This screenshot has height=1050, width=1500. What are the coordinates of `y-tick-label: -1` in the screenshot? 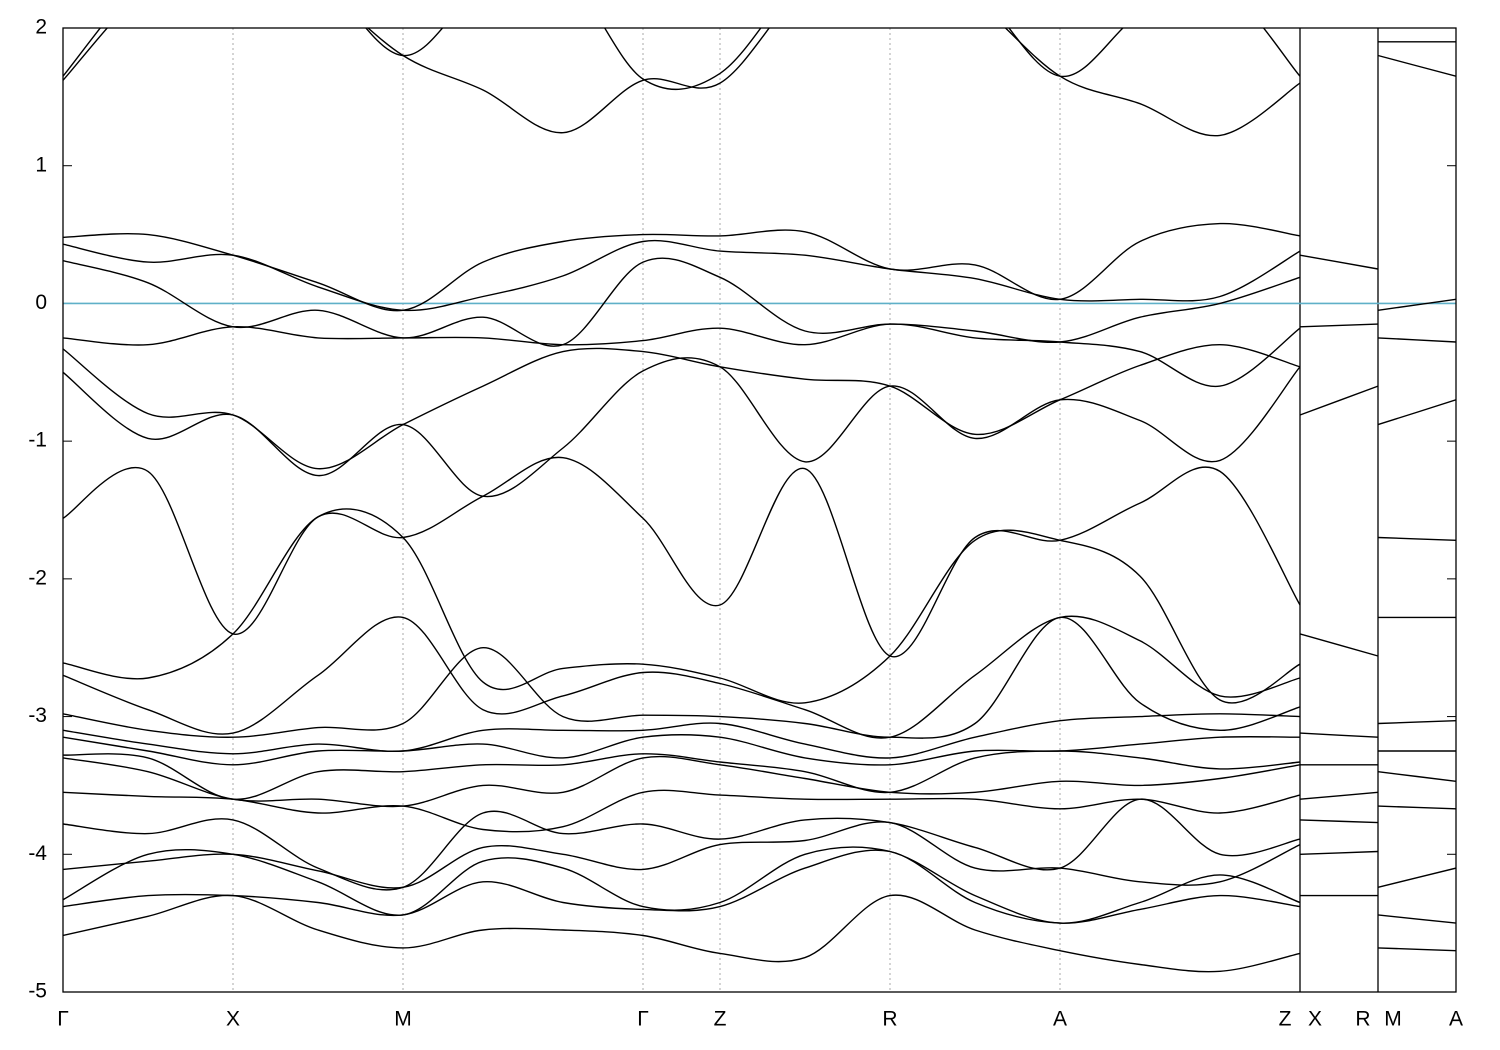 It's located at (37, 440).